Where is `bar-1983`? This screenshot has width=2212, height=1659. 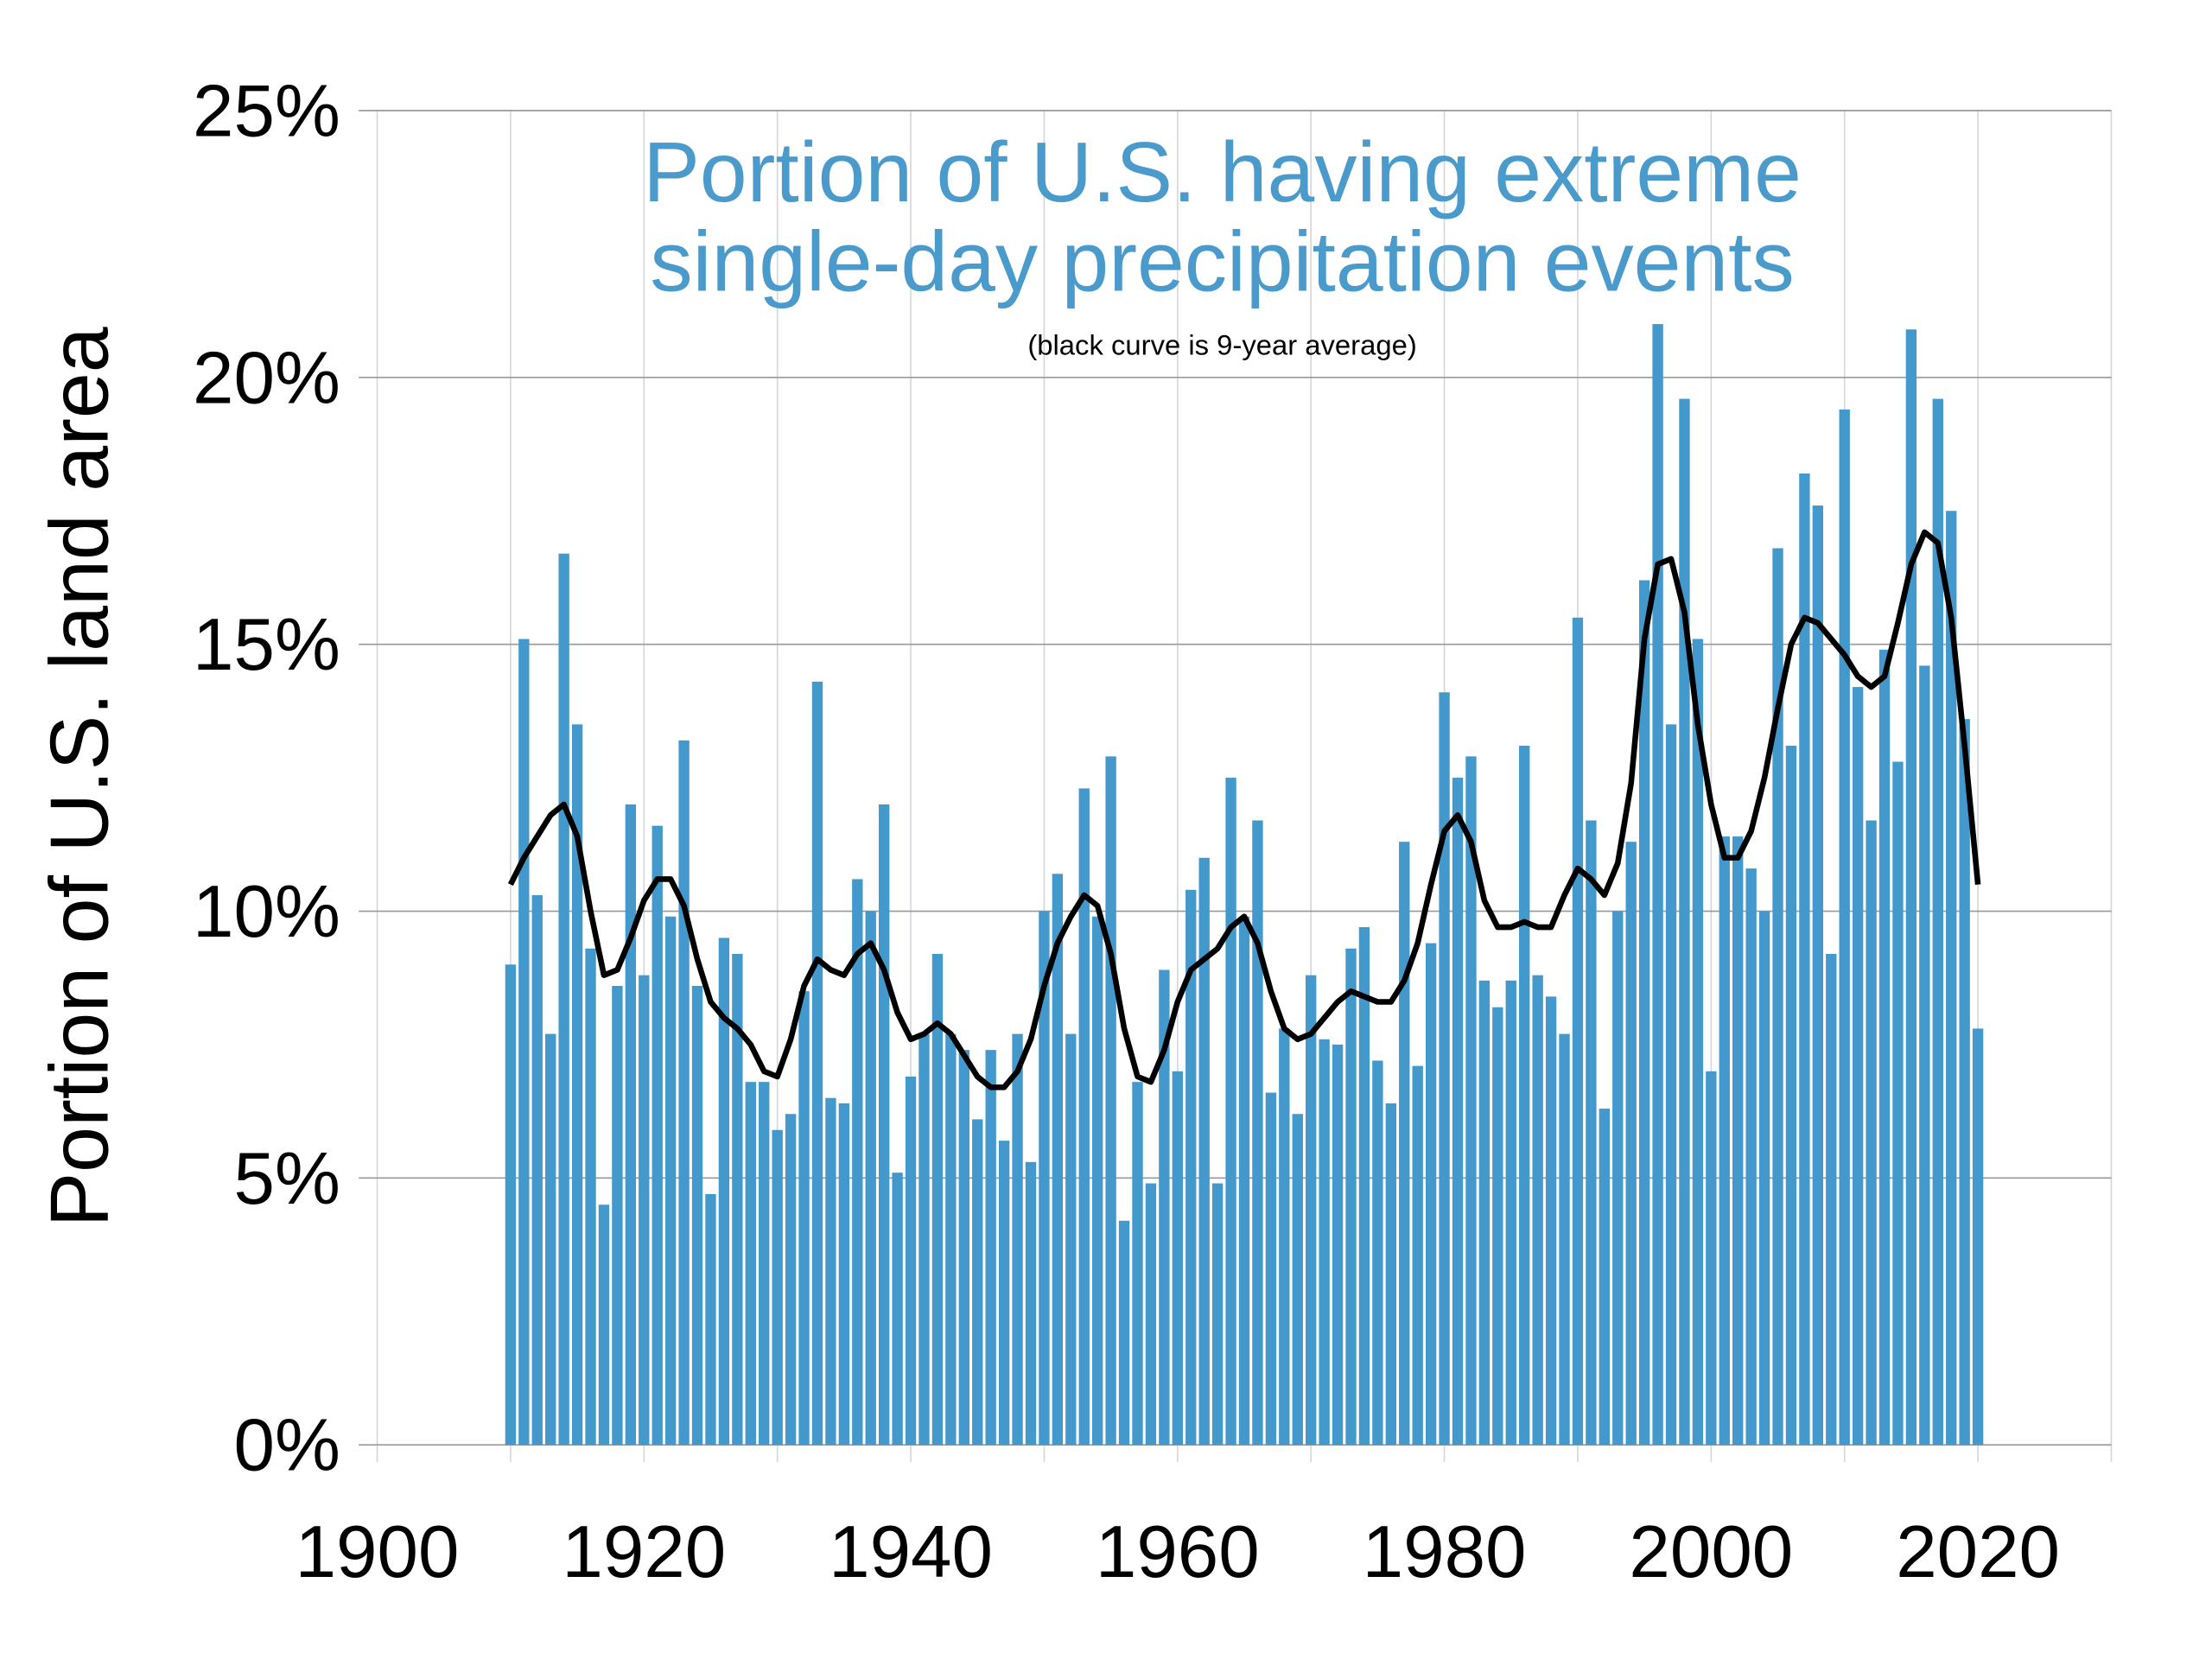
bar-1983 is located at coordinates (1484, 1213).